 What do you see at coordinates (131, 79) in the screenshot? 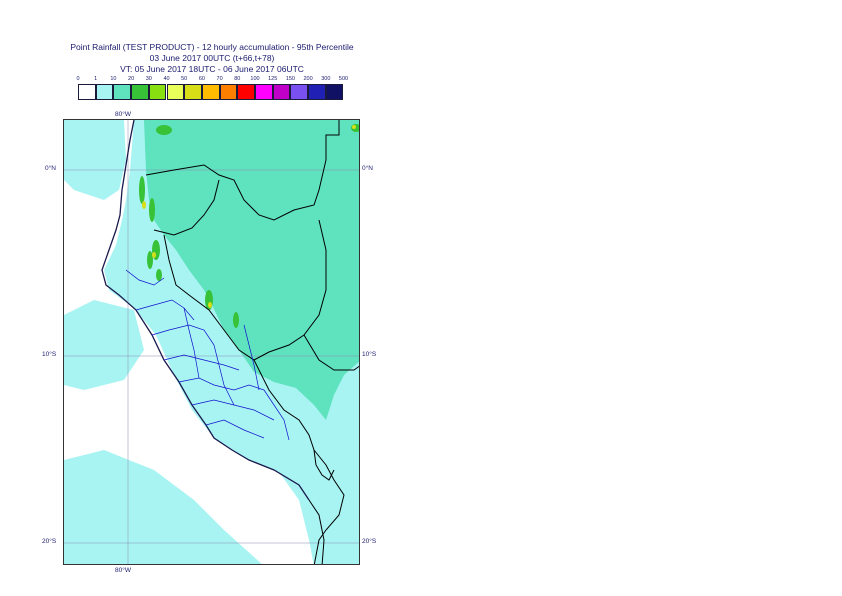
I see `legend-label: 20` at bounding box center [131, 79].